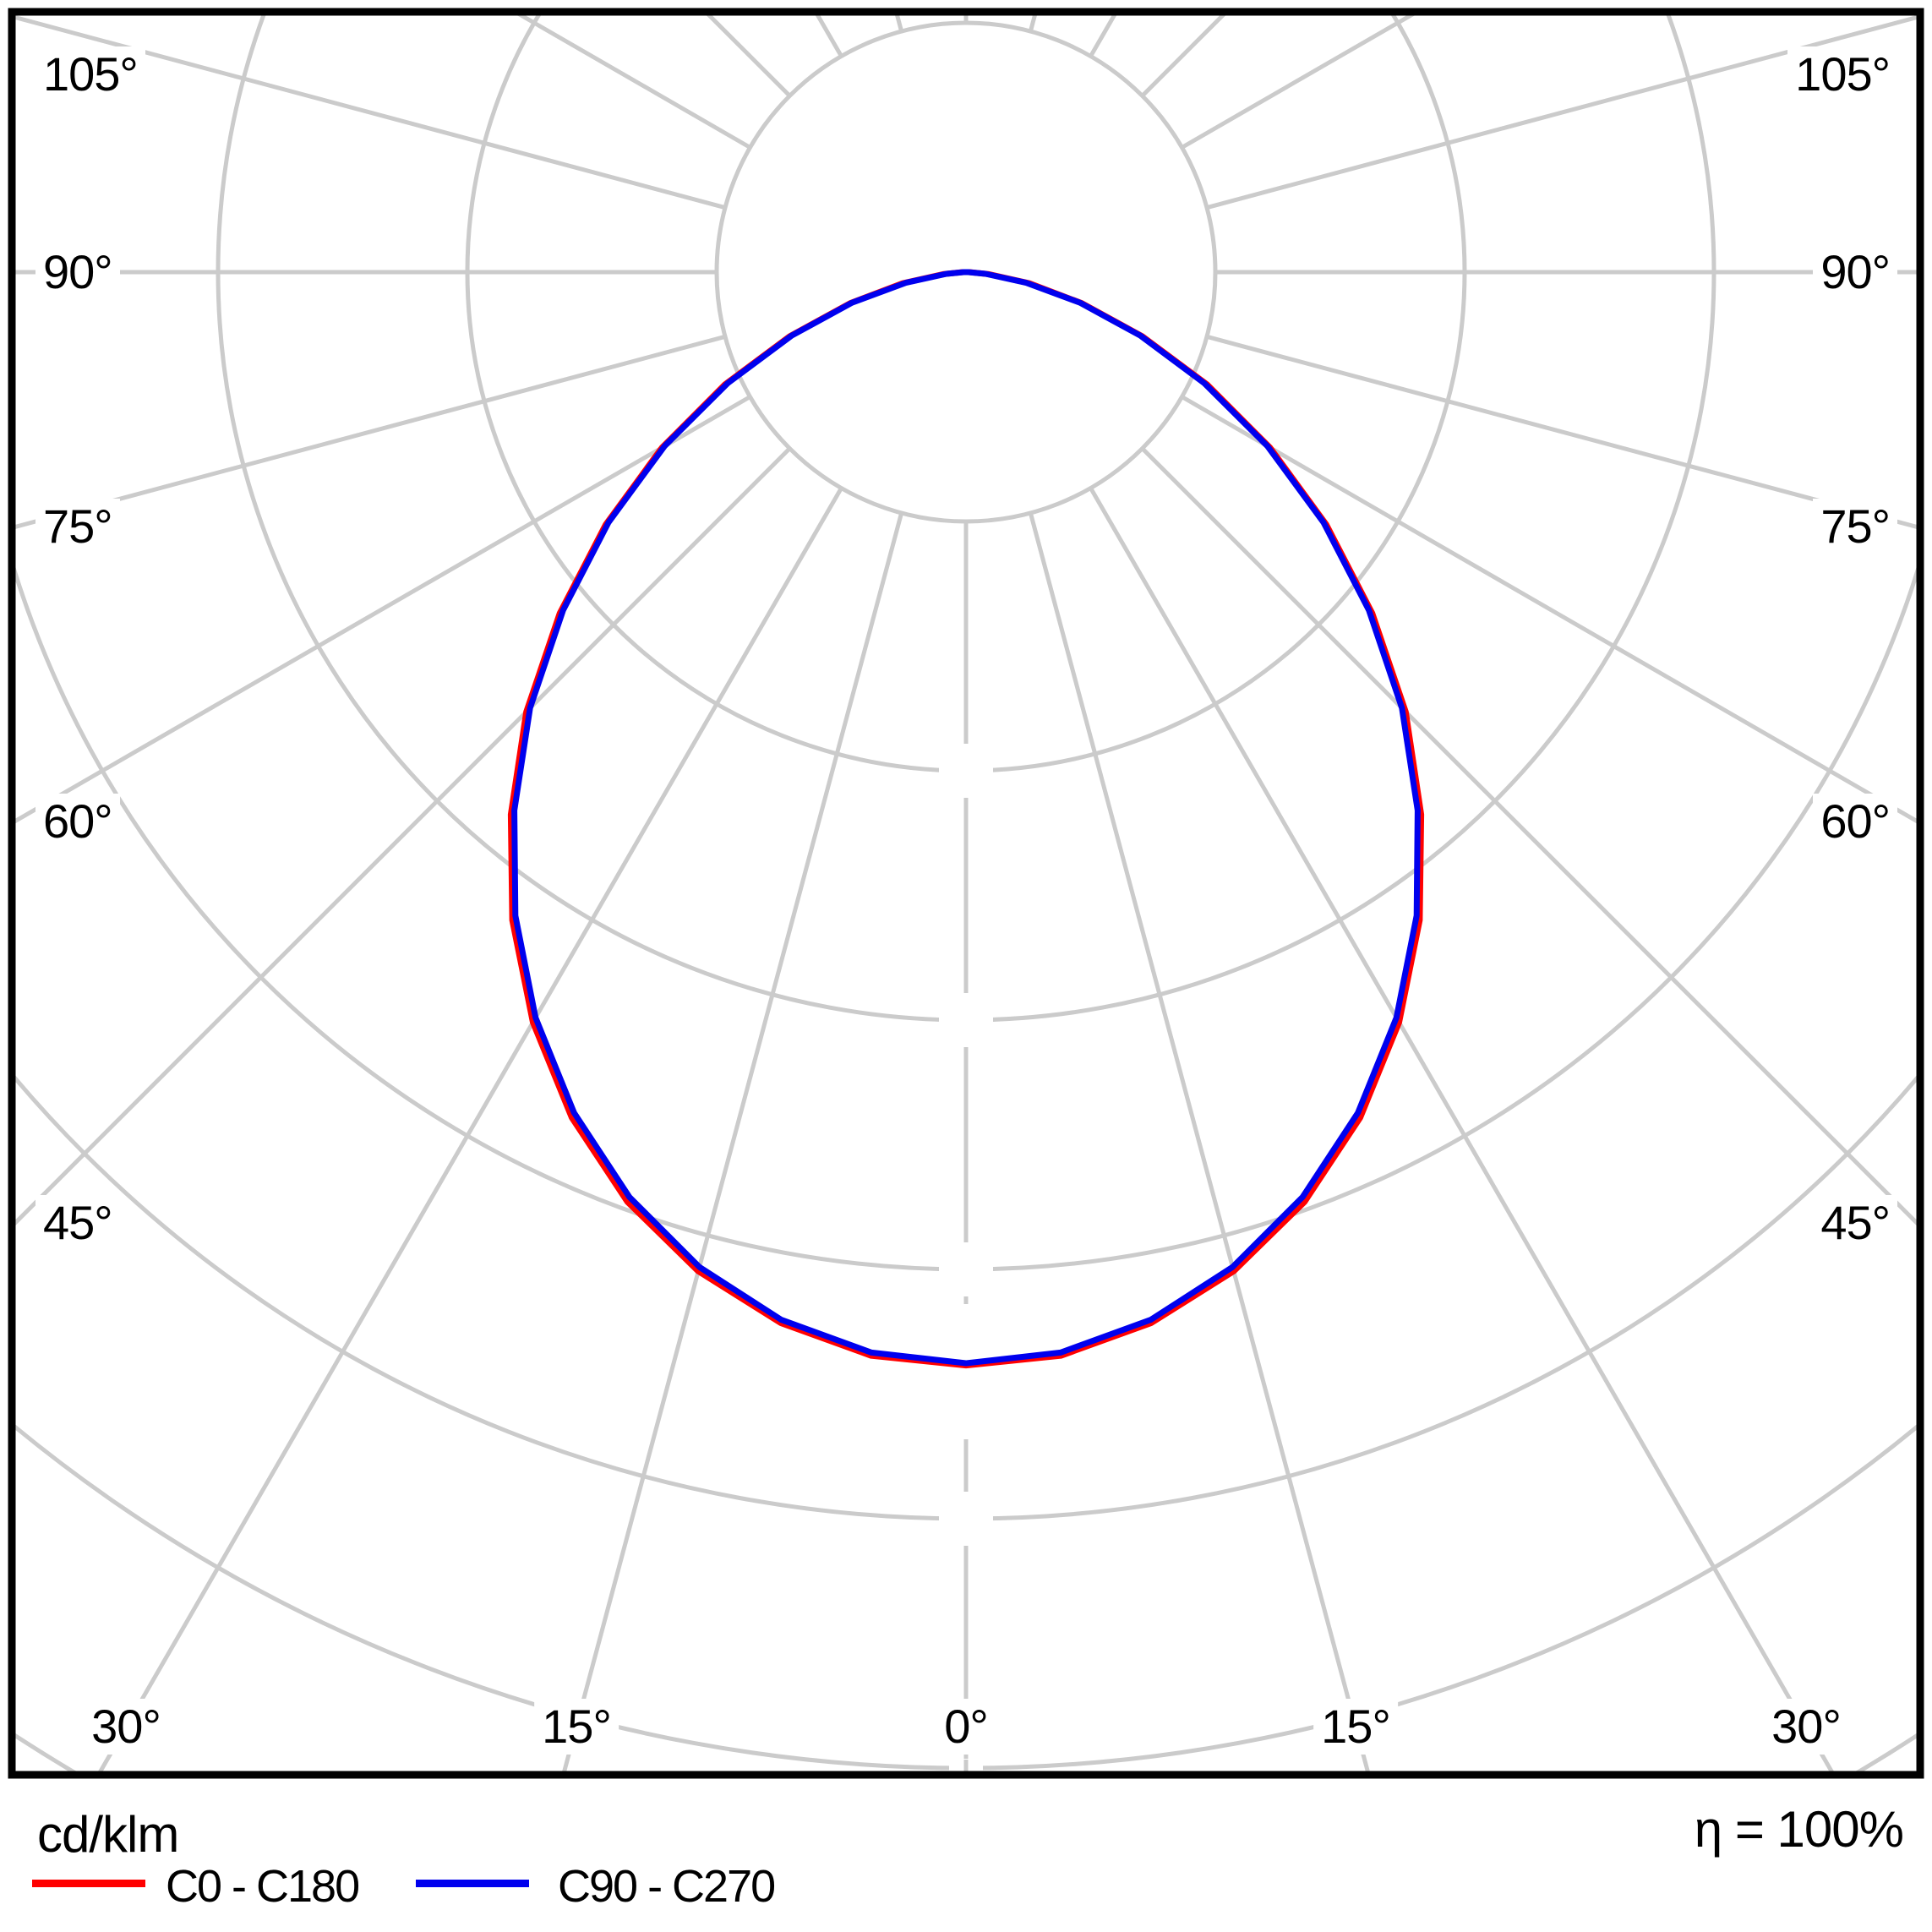  What do you see at coordinates (77, 272) in the screenshot?
I see `angle-label-left-90: 90°` at bounding box center [77, 272].